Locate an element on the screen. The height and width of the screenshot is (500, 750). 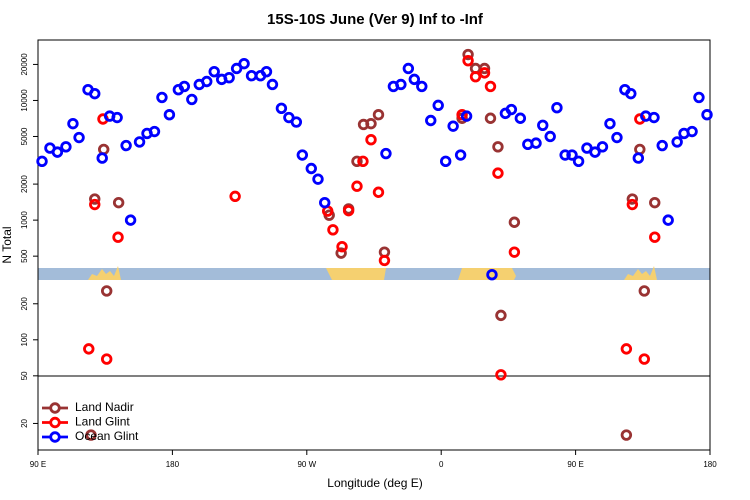
y-tick-label: 10000 is located at coordinates (24, 100).